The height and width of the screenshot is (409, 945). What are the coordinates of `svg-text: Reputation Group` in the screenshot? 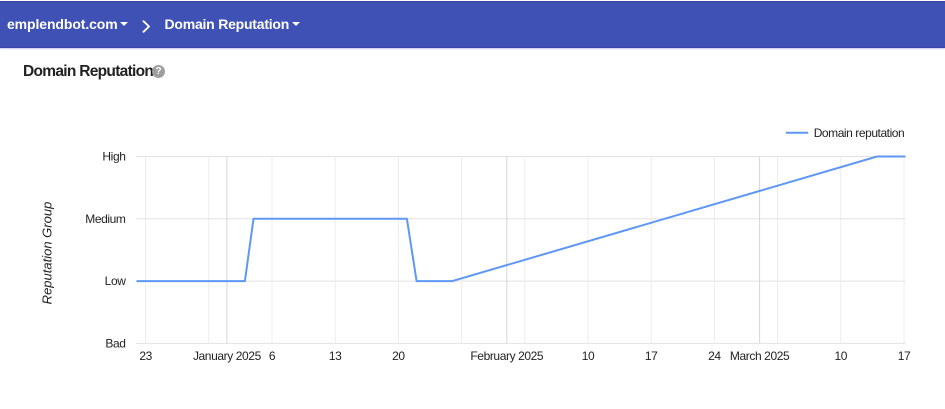 It's located at (47, 253).